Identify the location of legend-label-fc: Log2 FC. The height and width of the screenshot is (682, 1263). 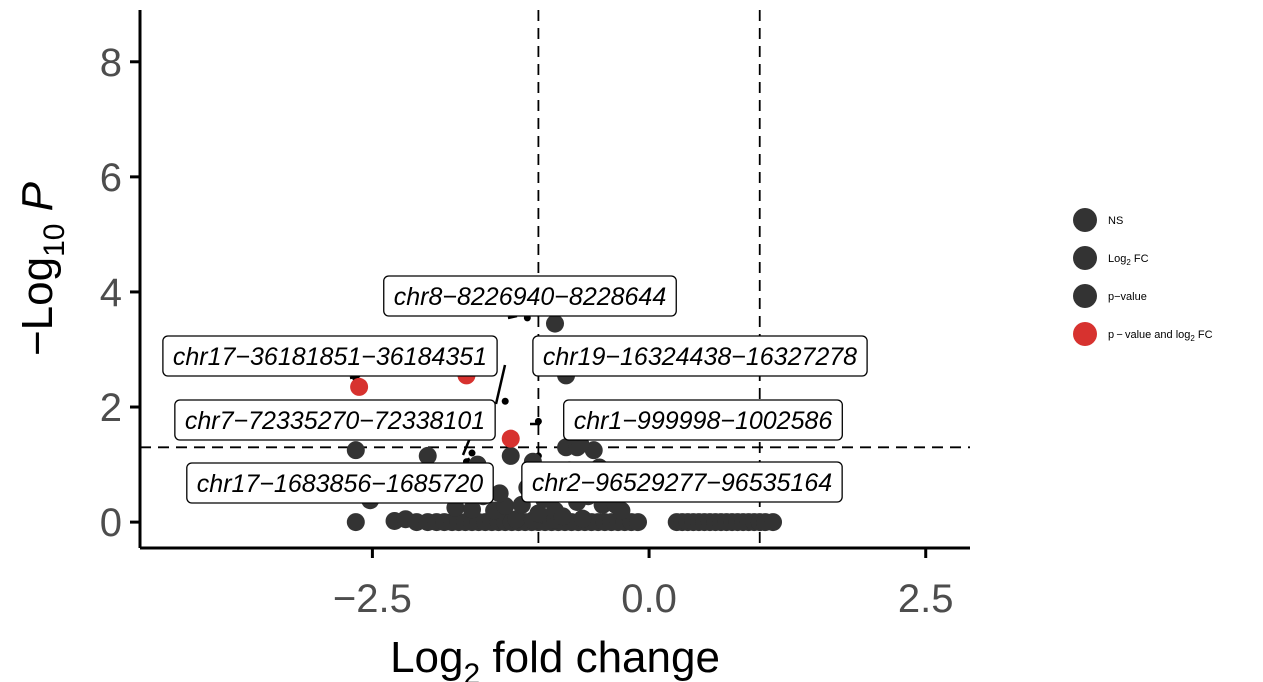
(1128, 260).